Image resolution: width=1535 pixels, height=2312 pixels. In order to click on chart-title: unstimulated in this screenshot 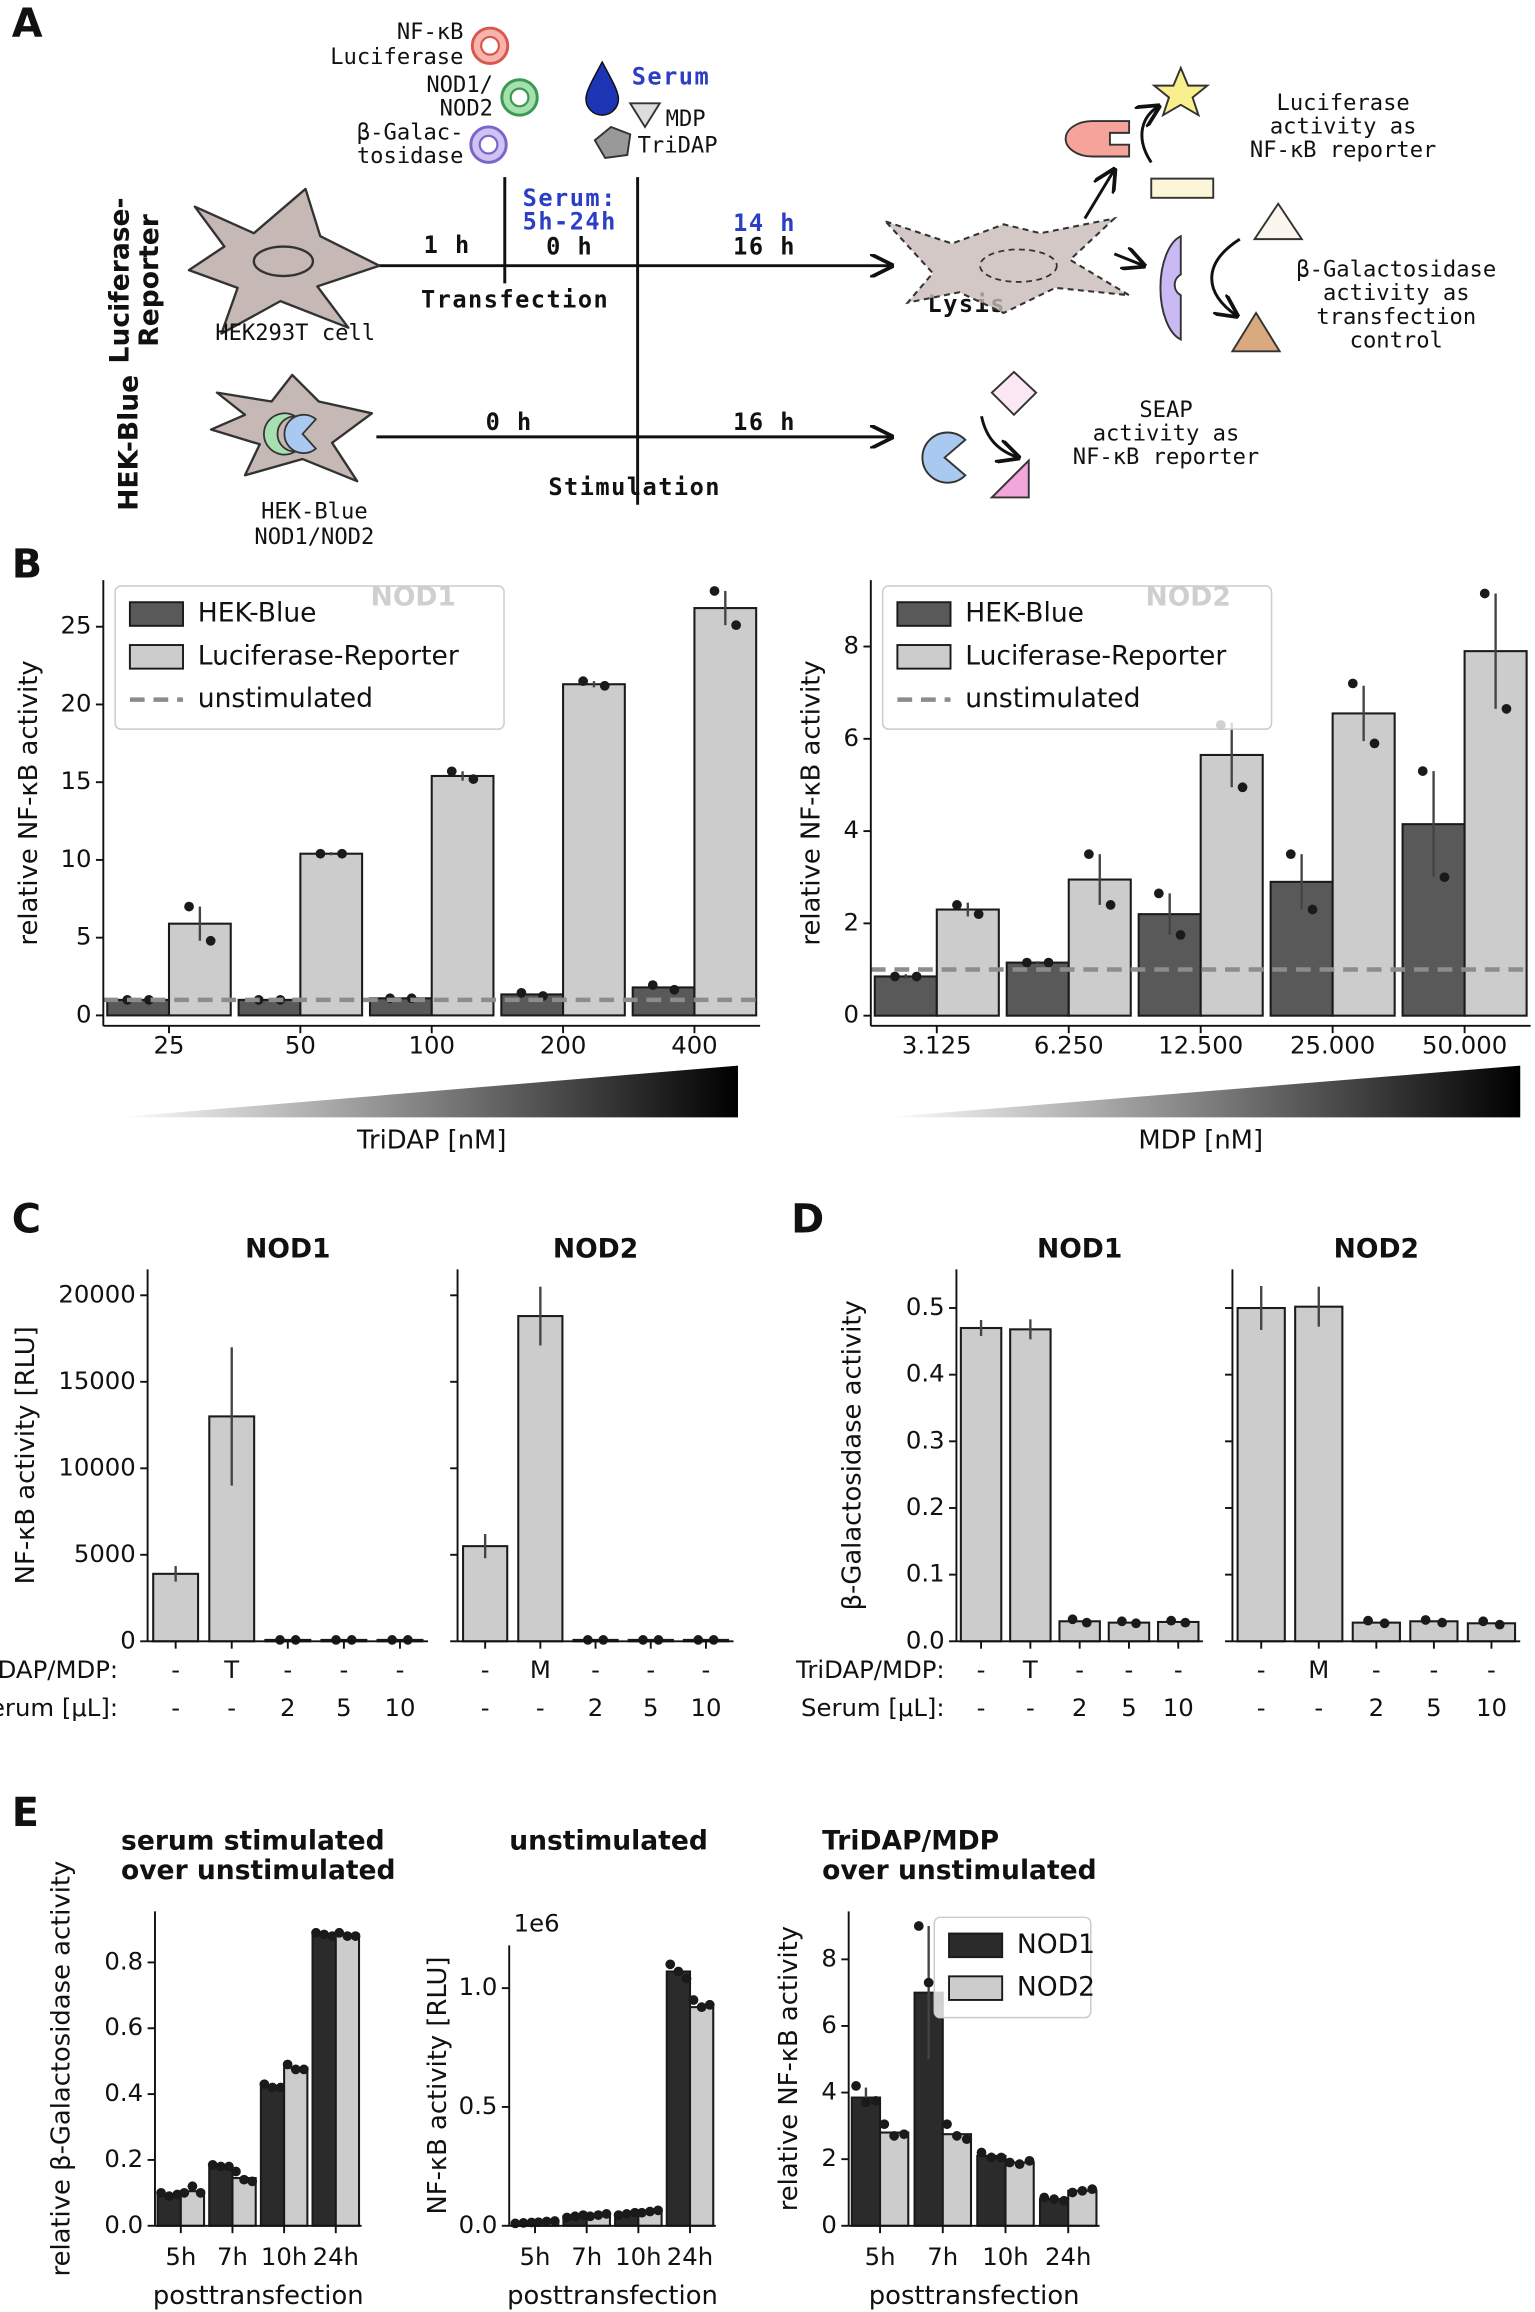, I will do `click(608, 1841)`.